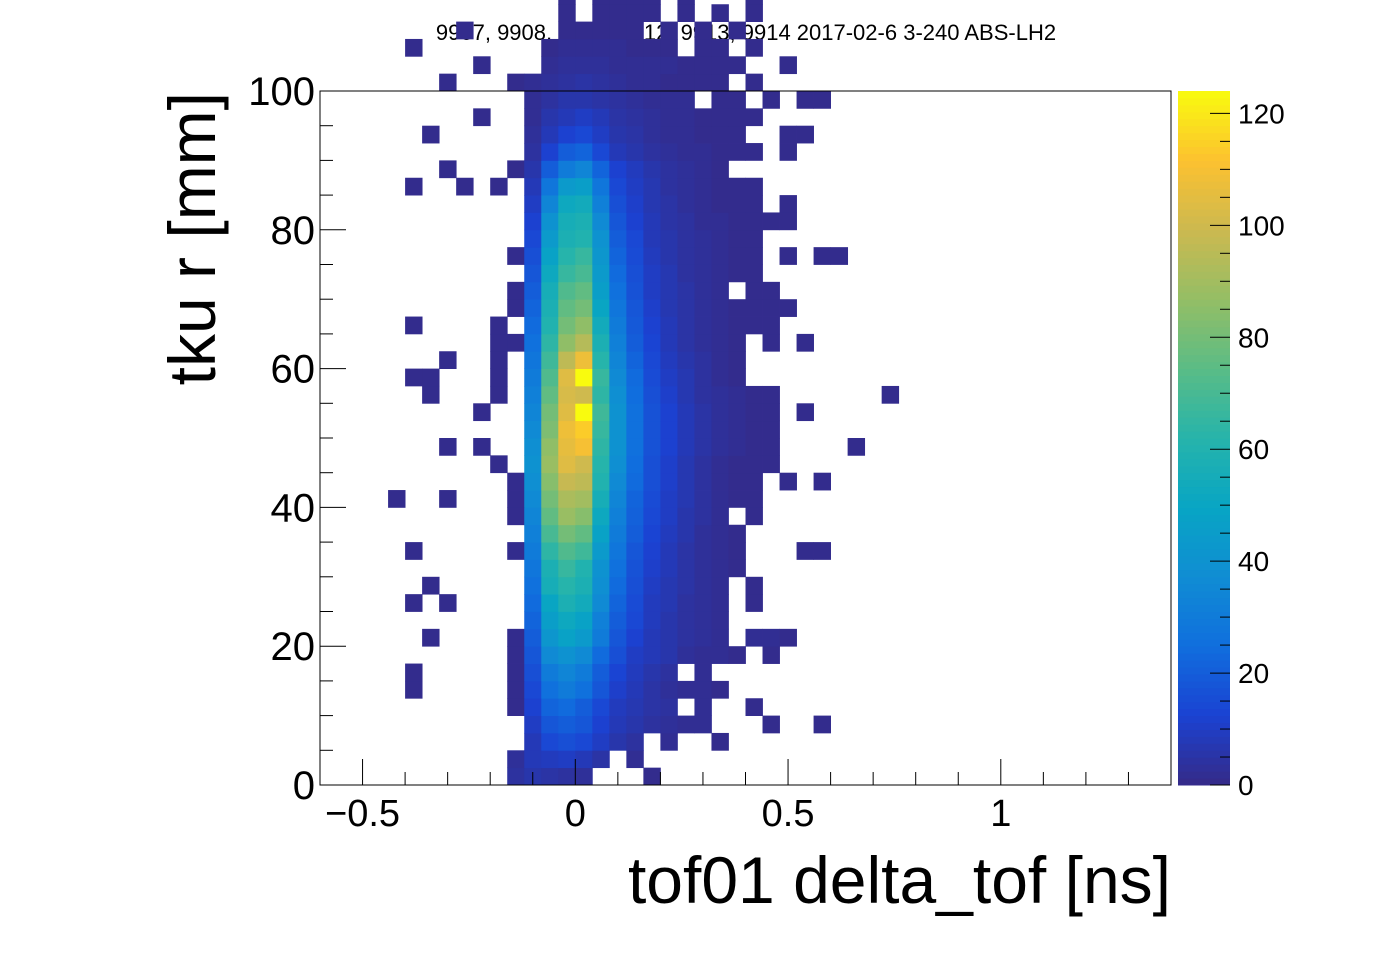  What do you see at coordinates (293, 370) in the screenshot?
I see `y-tick-label: 60` at bounding box center [293, 370].